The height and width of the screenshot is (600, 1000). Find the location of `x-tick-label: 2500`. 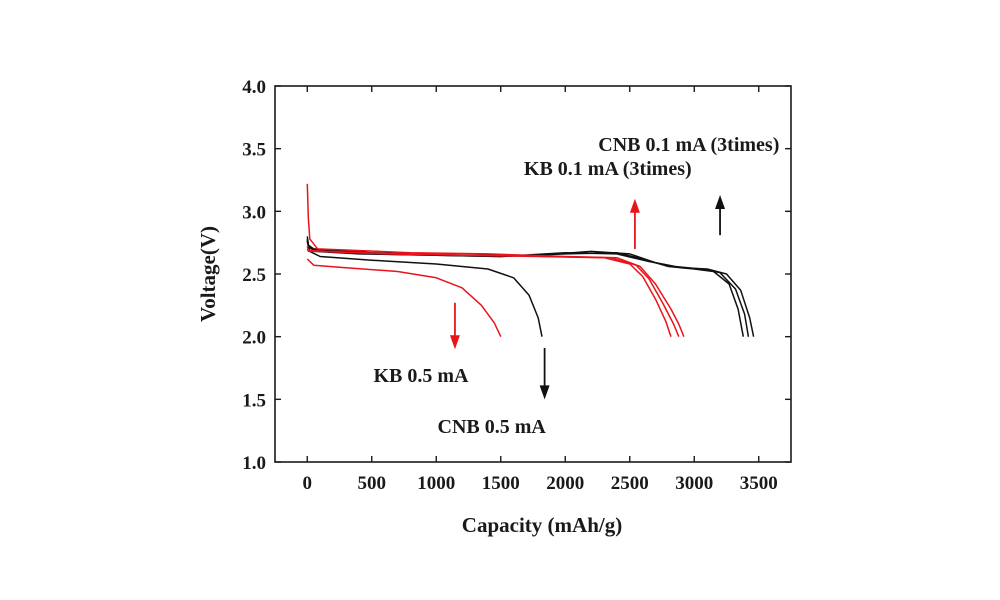

x-tick-label: 2500 is located at coordinates (630, 483).